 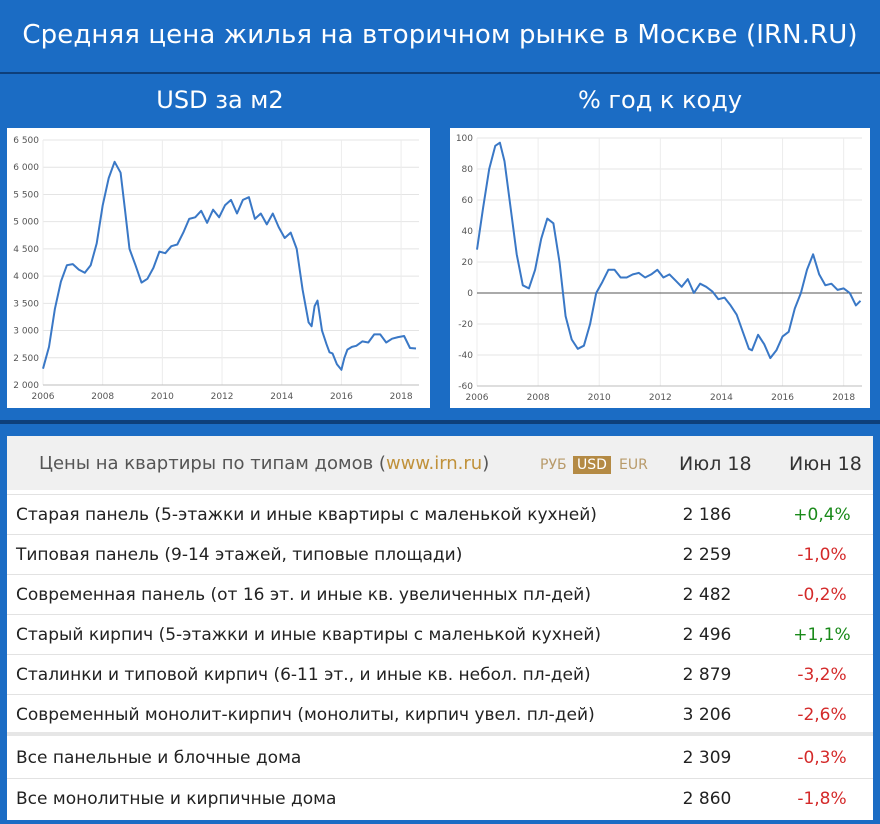 I want to click on row-name: Все монолитные и кирпичные дома, so click(x=176, y=799).